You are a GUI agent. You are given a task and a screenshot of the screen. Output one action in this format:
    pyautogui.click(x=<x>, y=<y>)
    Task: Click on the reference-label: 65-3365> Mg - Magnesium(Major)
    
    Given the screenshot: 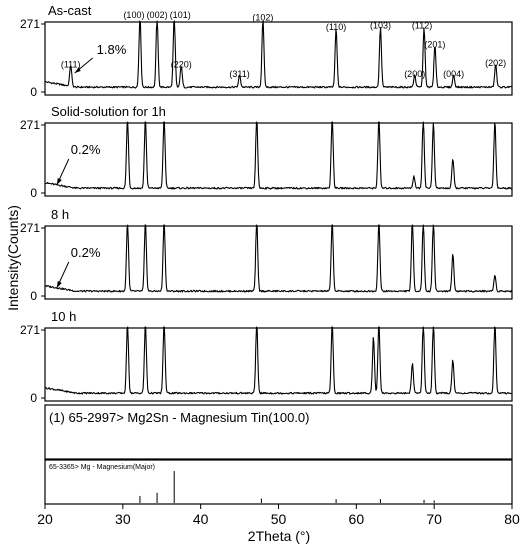 What is the action you would take?
    pyautogui.click(x=102, y=467)
    